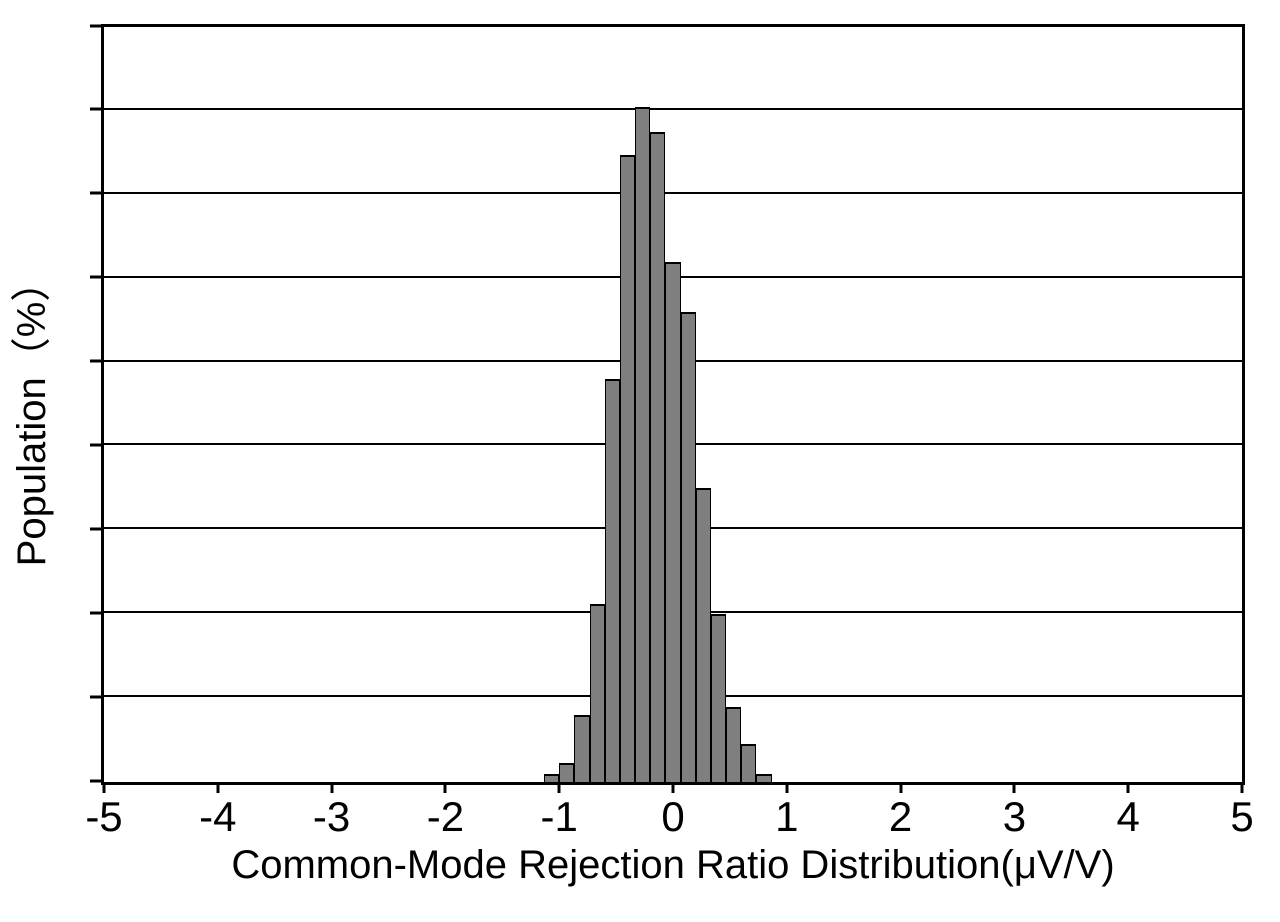 The image size is (1280, 922). What do you see at coordinates (787, 816) in the screenshot?
I see `x-axis-tick-label: 1` at bounding box center [787, 816].